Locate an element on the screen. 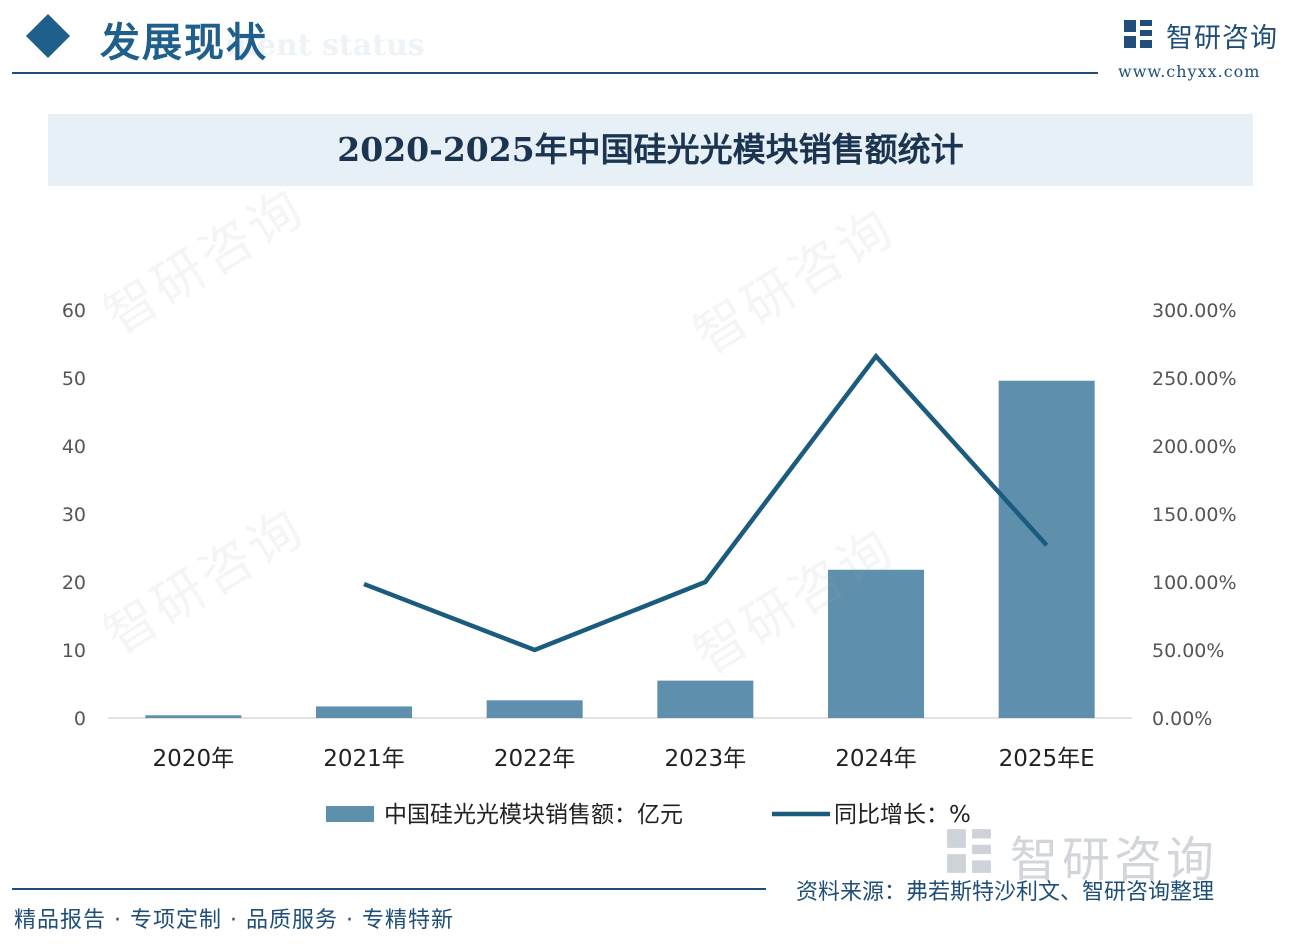  brand-url: www.chyxx.com is located at coordinates (1189, 71).